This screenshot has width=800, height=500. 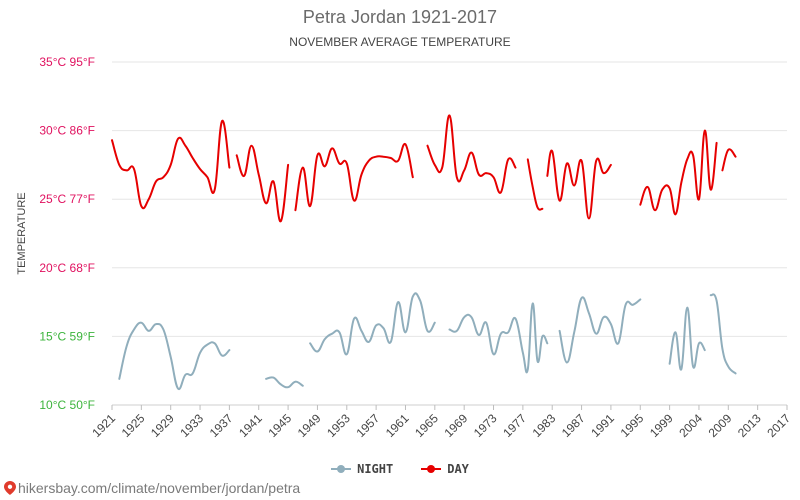 I want to click on legend-item-day: DAY, so click(x=445, y=469).